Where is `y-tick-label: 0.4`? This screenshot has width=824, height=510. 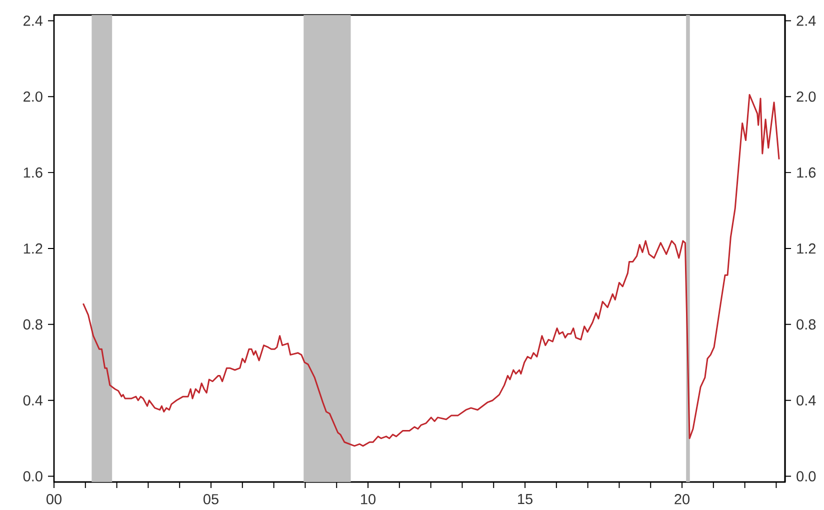
y-tick-label: 0.4 is located at coordinates (806, 400).